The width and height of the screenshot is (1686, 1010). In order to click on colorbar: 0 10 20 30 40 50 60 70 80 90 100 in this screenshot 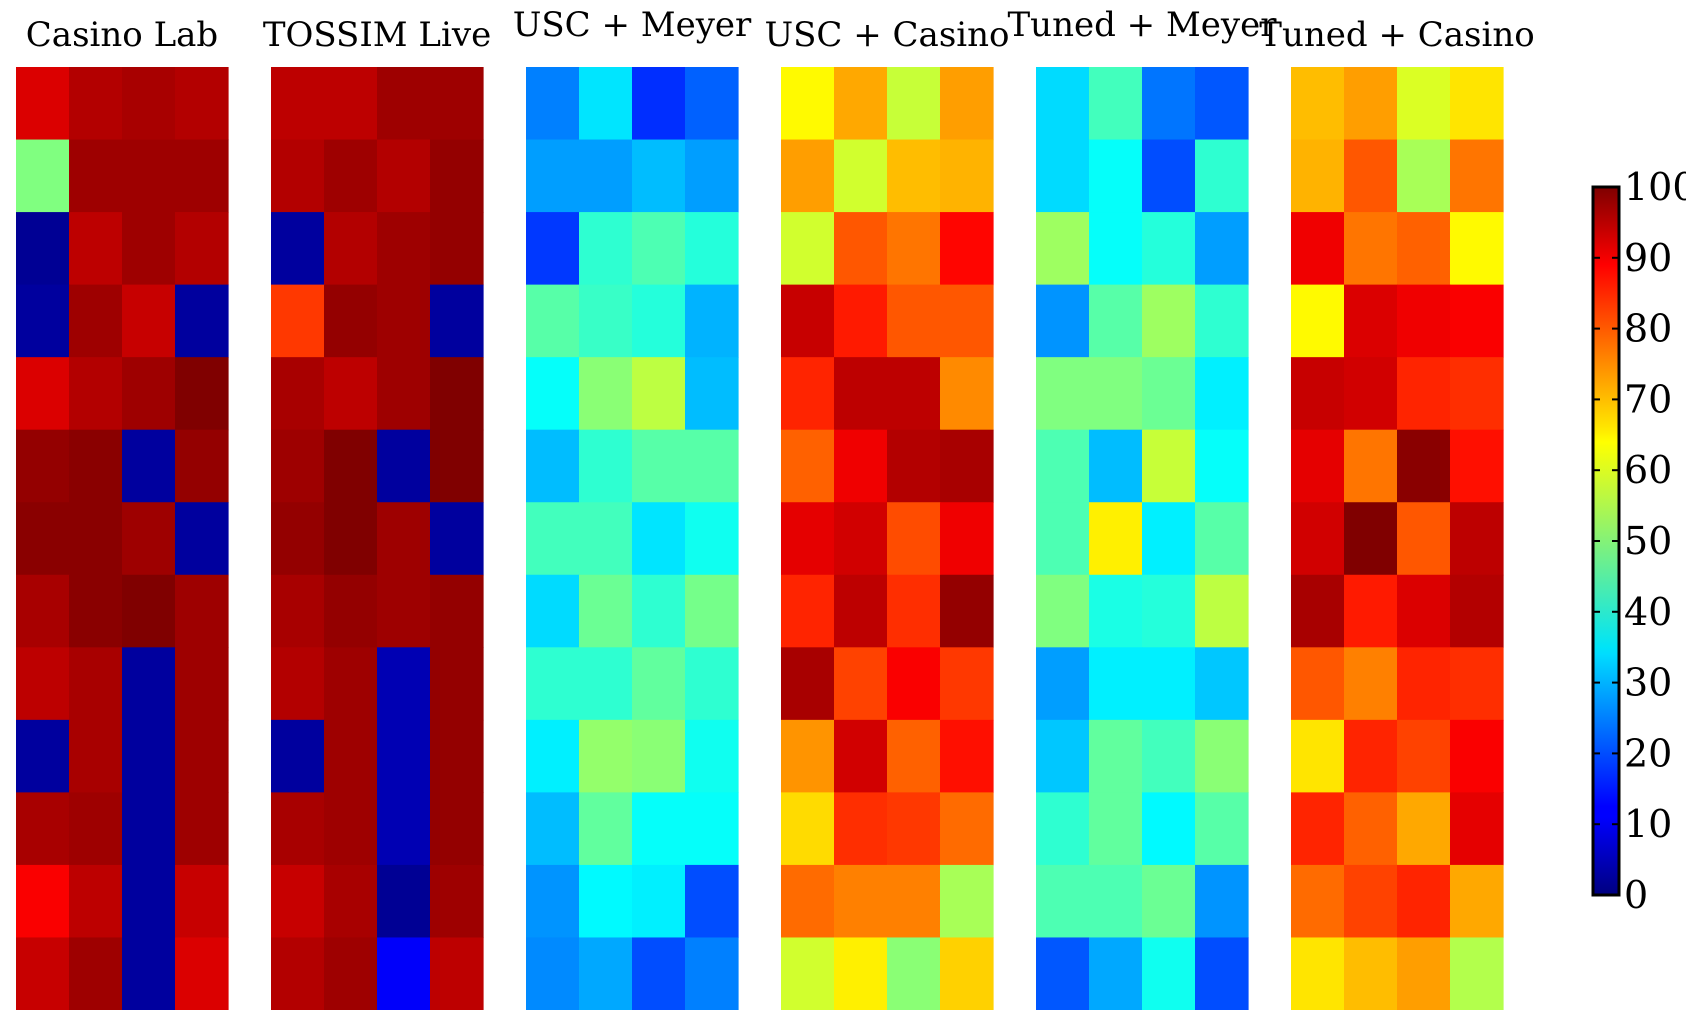, I will do `click(1638, 541)`.